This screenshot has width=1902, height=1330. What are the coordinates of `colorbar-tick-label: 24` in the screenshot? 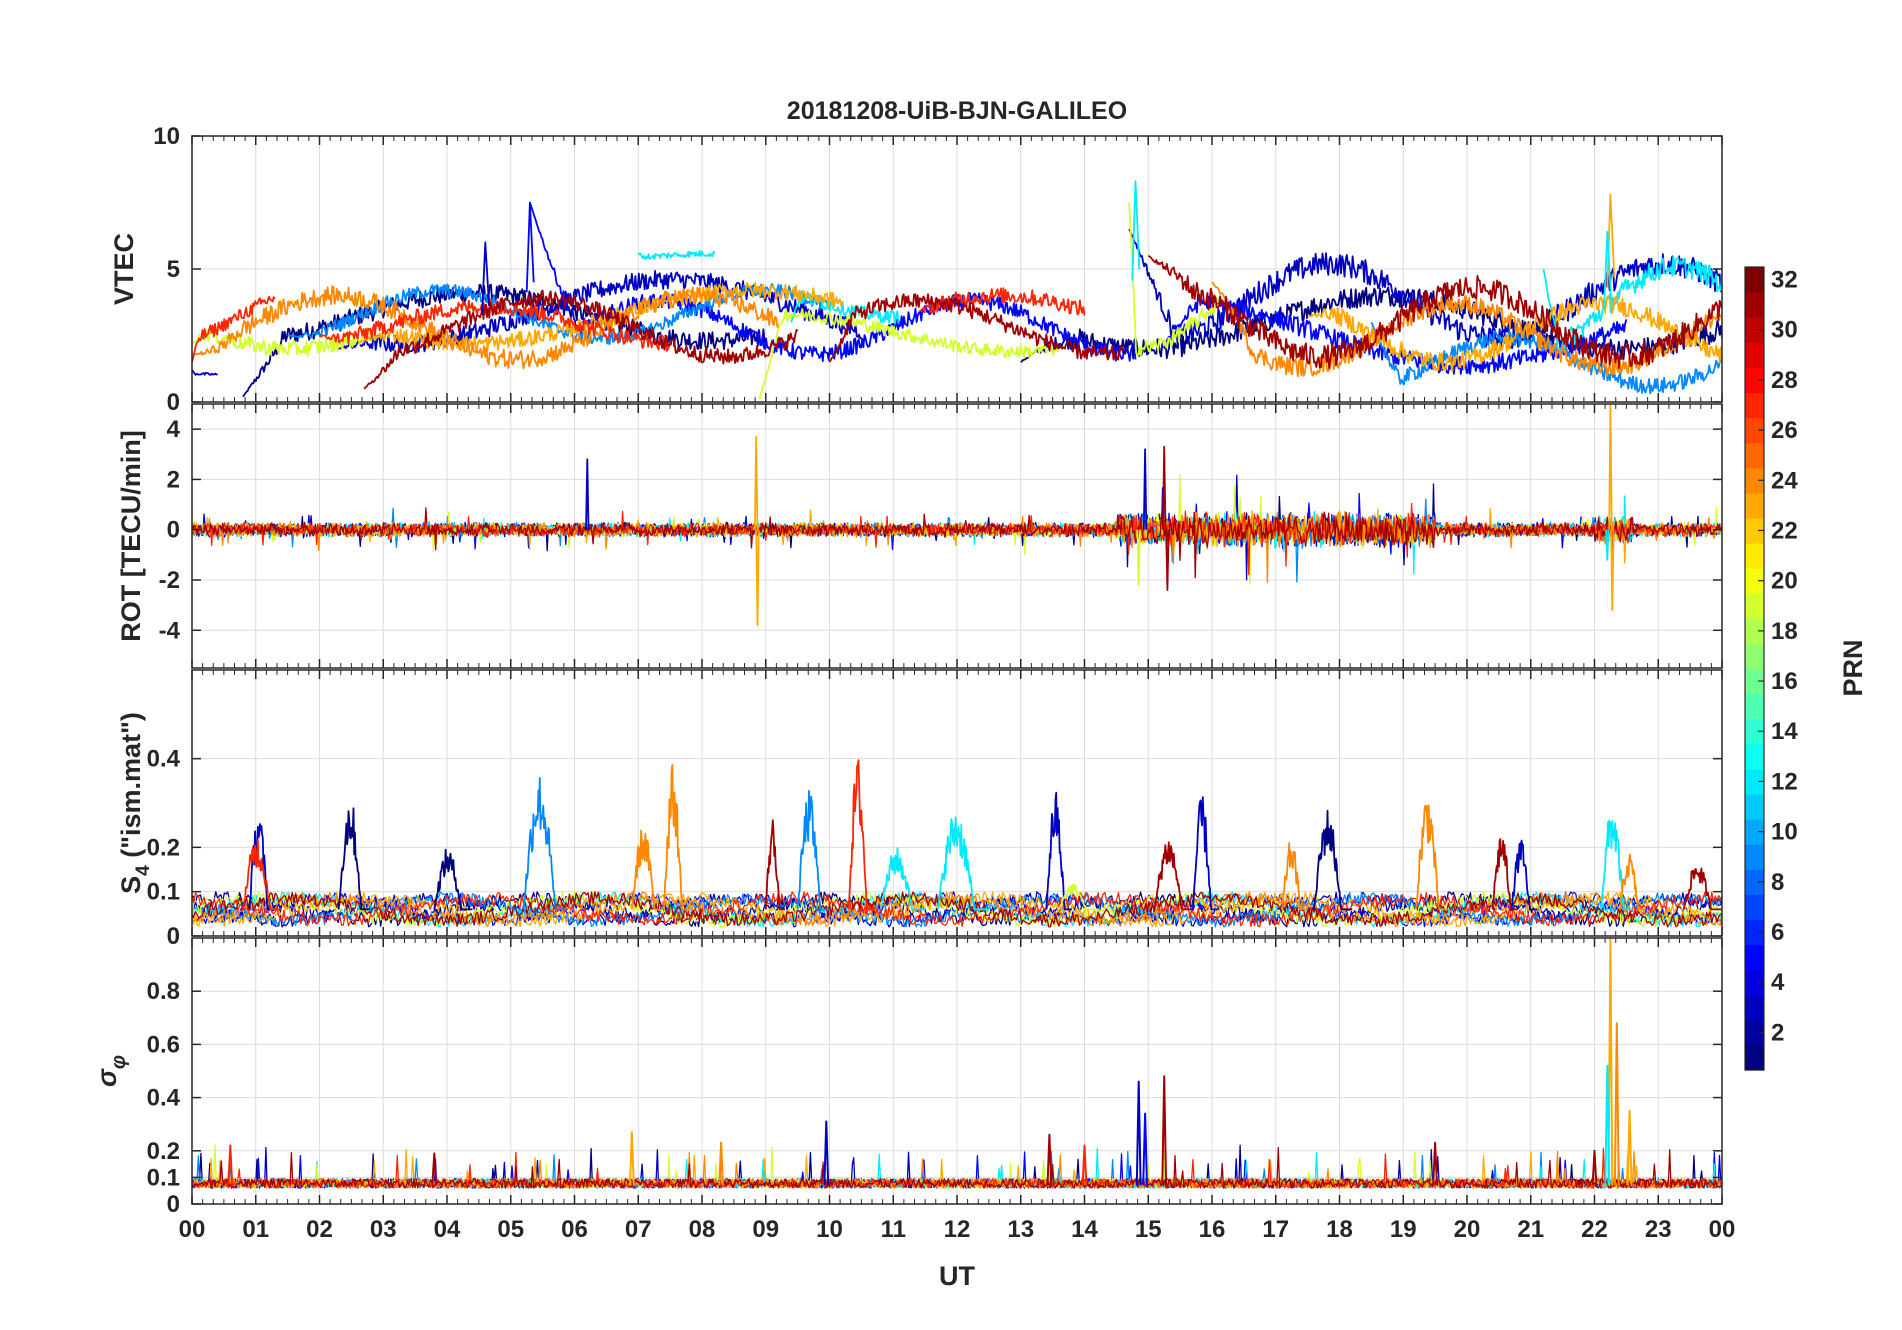 It's located at (1784, 480).